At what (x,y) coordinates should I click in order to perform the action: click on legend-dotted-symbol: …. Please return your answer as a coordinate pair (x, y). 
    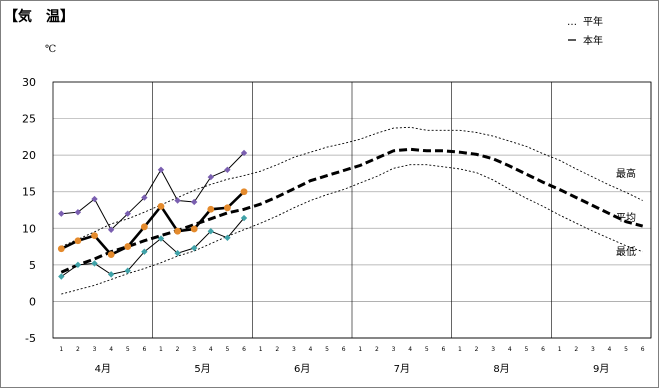
    Looking at the image, I should click on (572, 22).